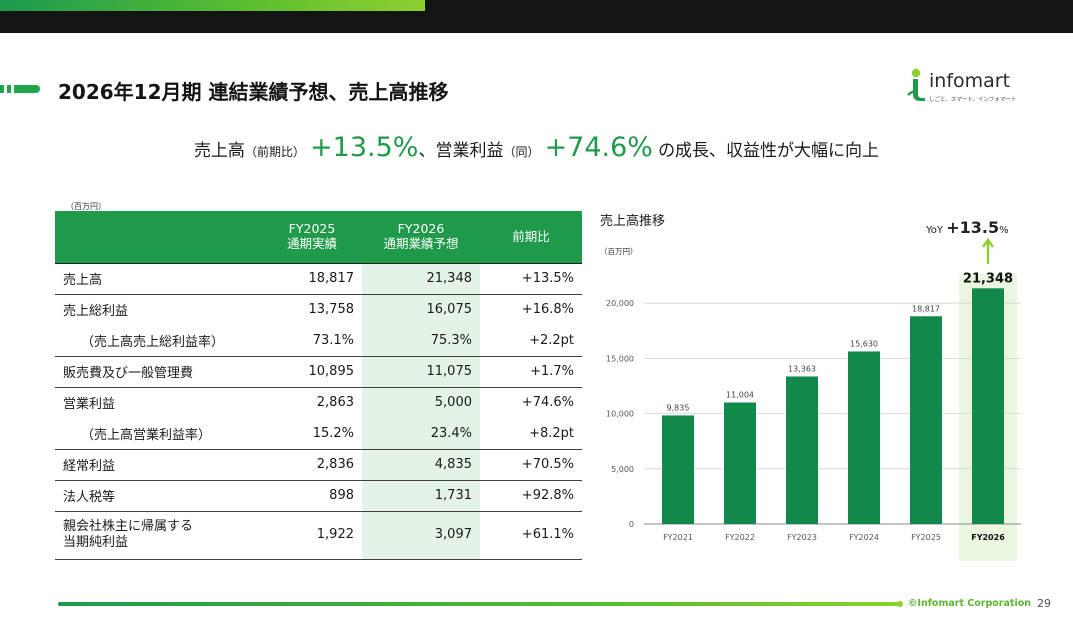 The image size is (1073, 630). Describe the element at coordinates (988, 242) in the screenshot. I see `yoy-arrow-head` at that location.